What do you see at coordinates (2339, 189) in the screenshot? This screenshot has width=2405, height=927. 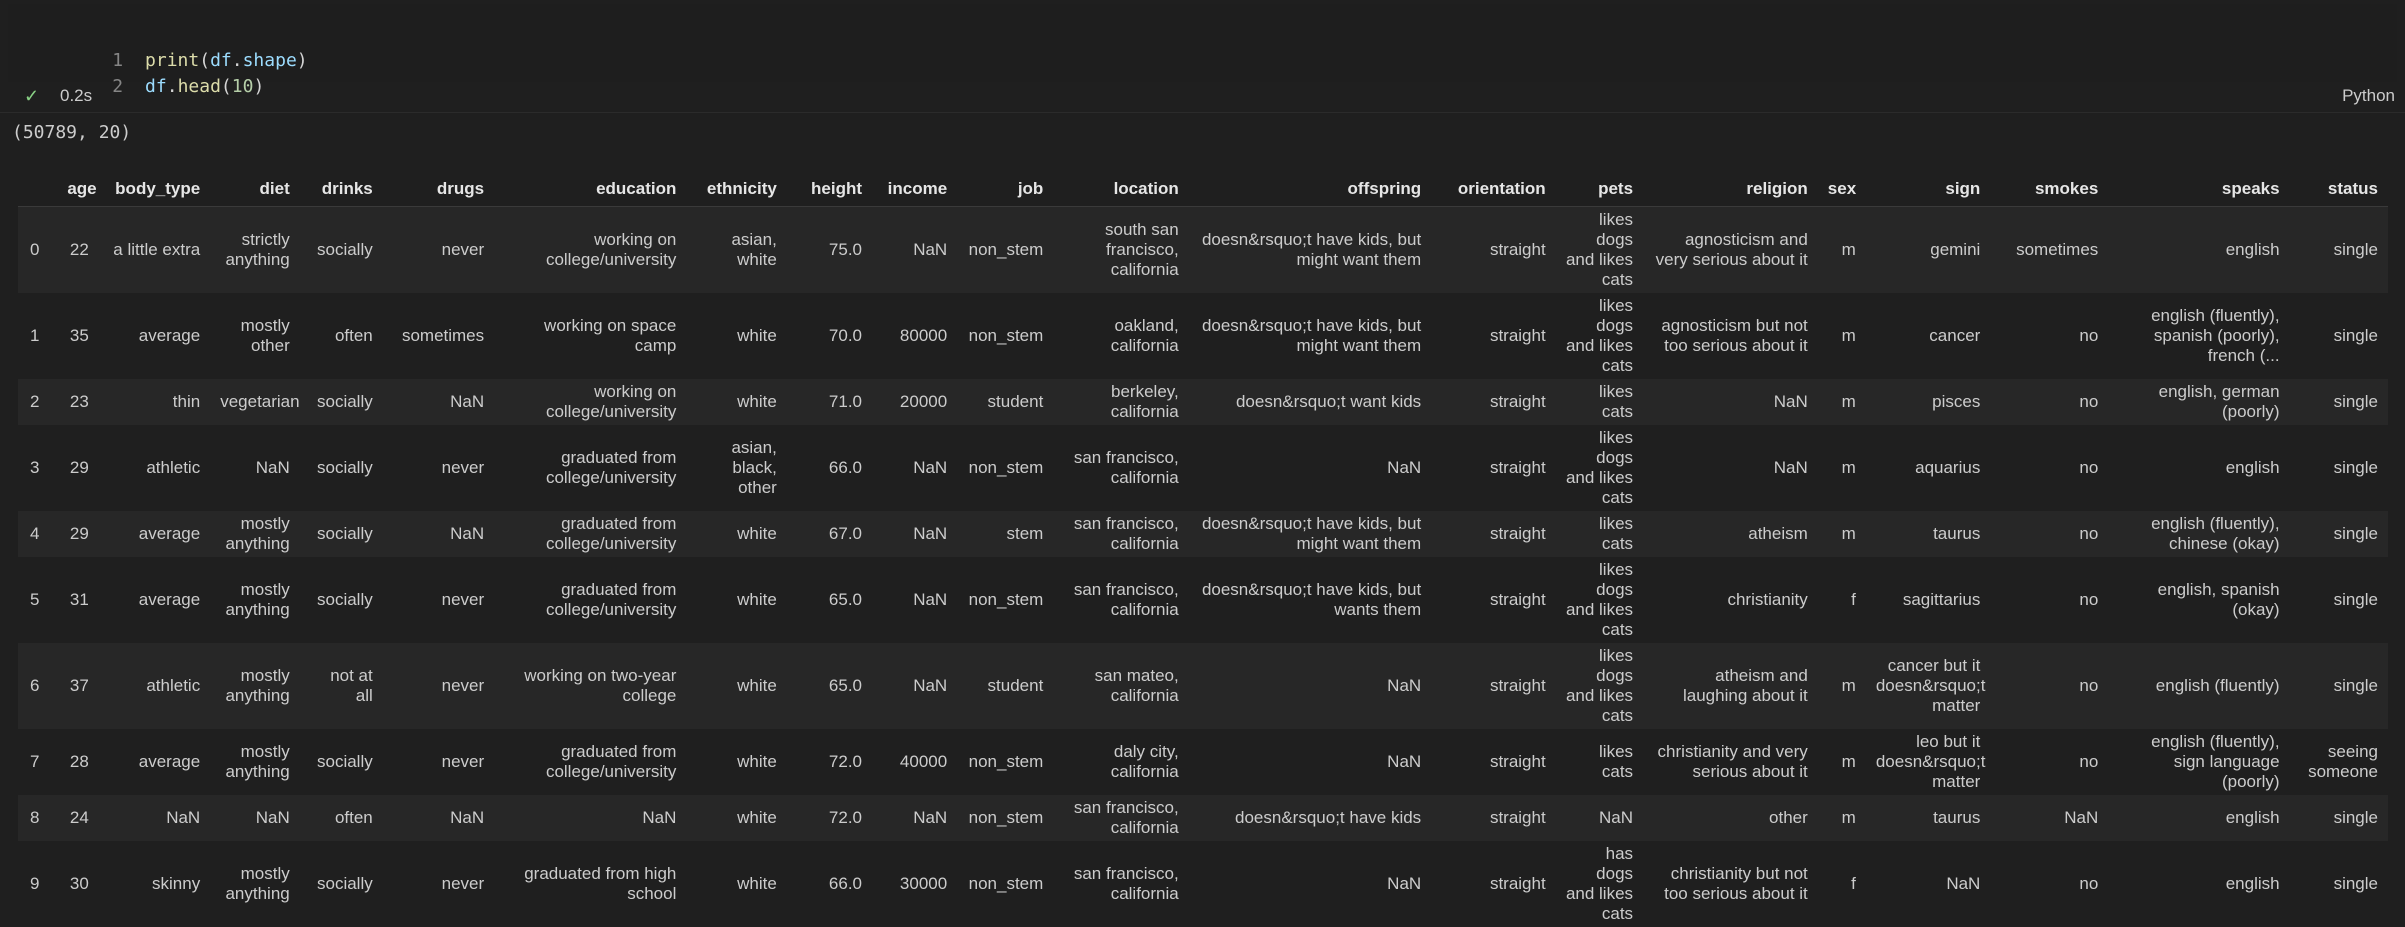 I see `column-header-status: status` at bounding box center [2339, 189].